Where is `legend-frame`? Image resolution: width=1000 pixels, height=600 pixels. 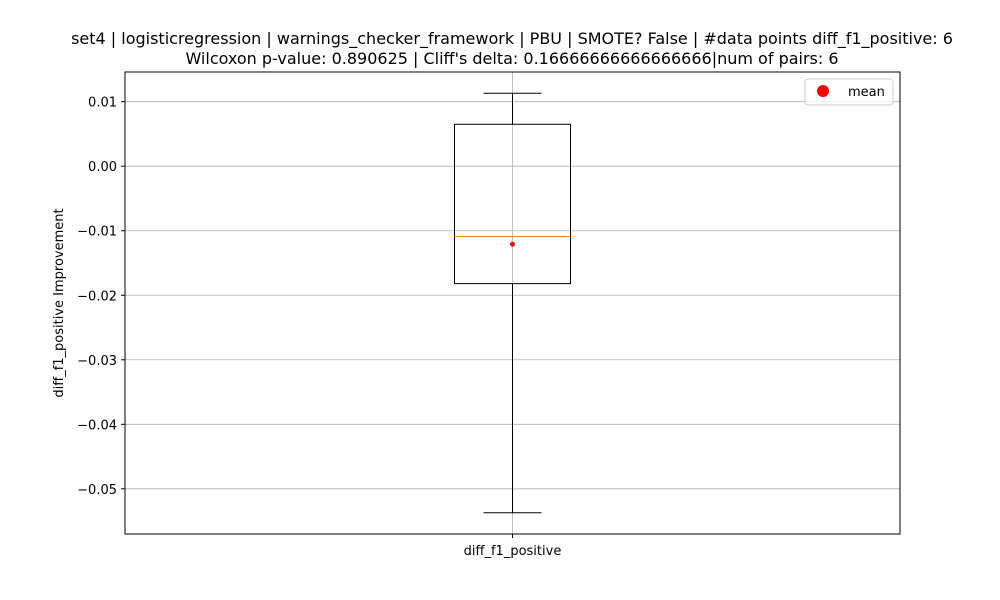 legend-frame is located at coordinates (849, 92).